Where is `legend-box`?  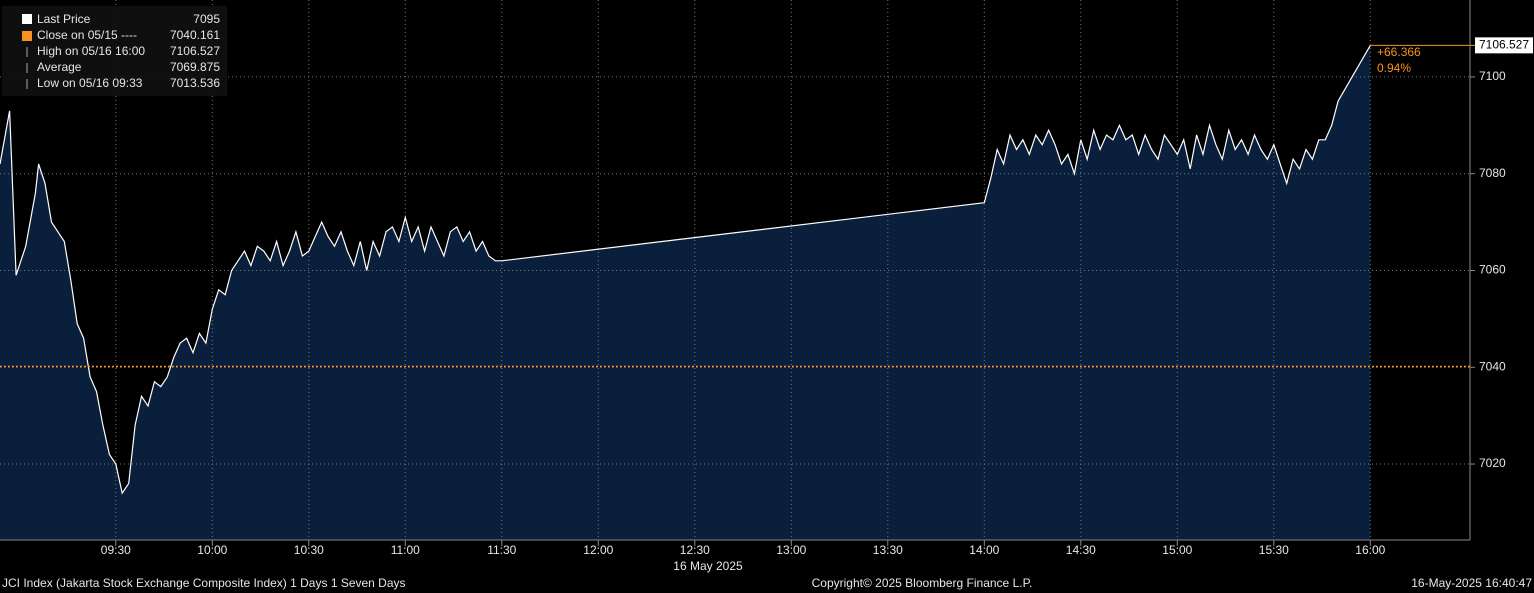
legend-box is located at coordinates (114, 51).